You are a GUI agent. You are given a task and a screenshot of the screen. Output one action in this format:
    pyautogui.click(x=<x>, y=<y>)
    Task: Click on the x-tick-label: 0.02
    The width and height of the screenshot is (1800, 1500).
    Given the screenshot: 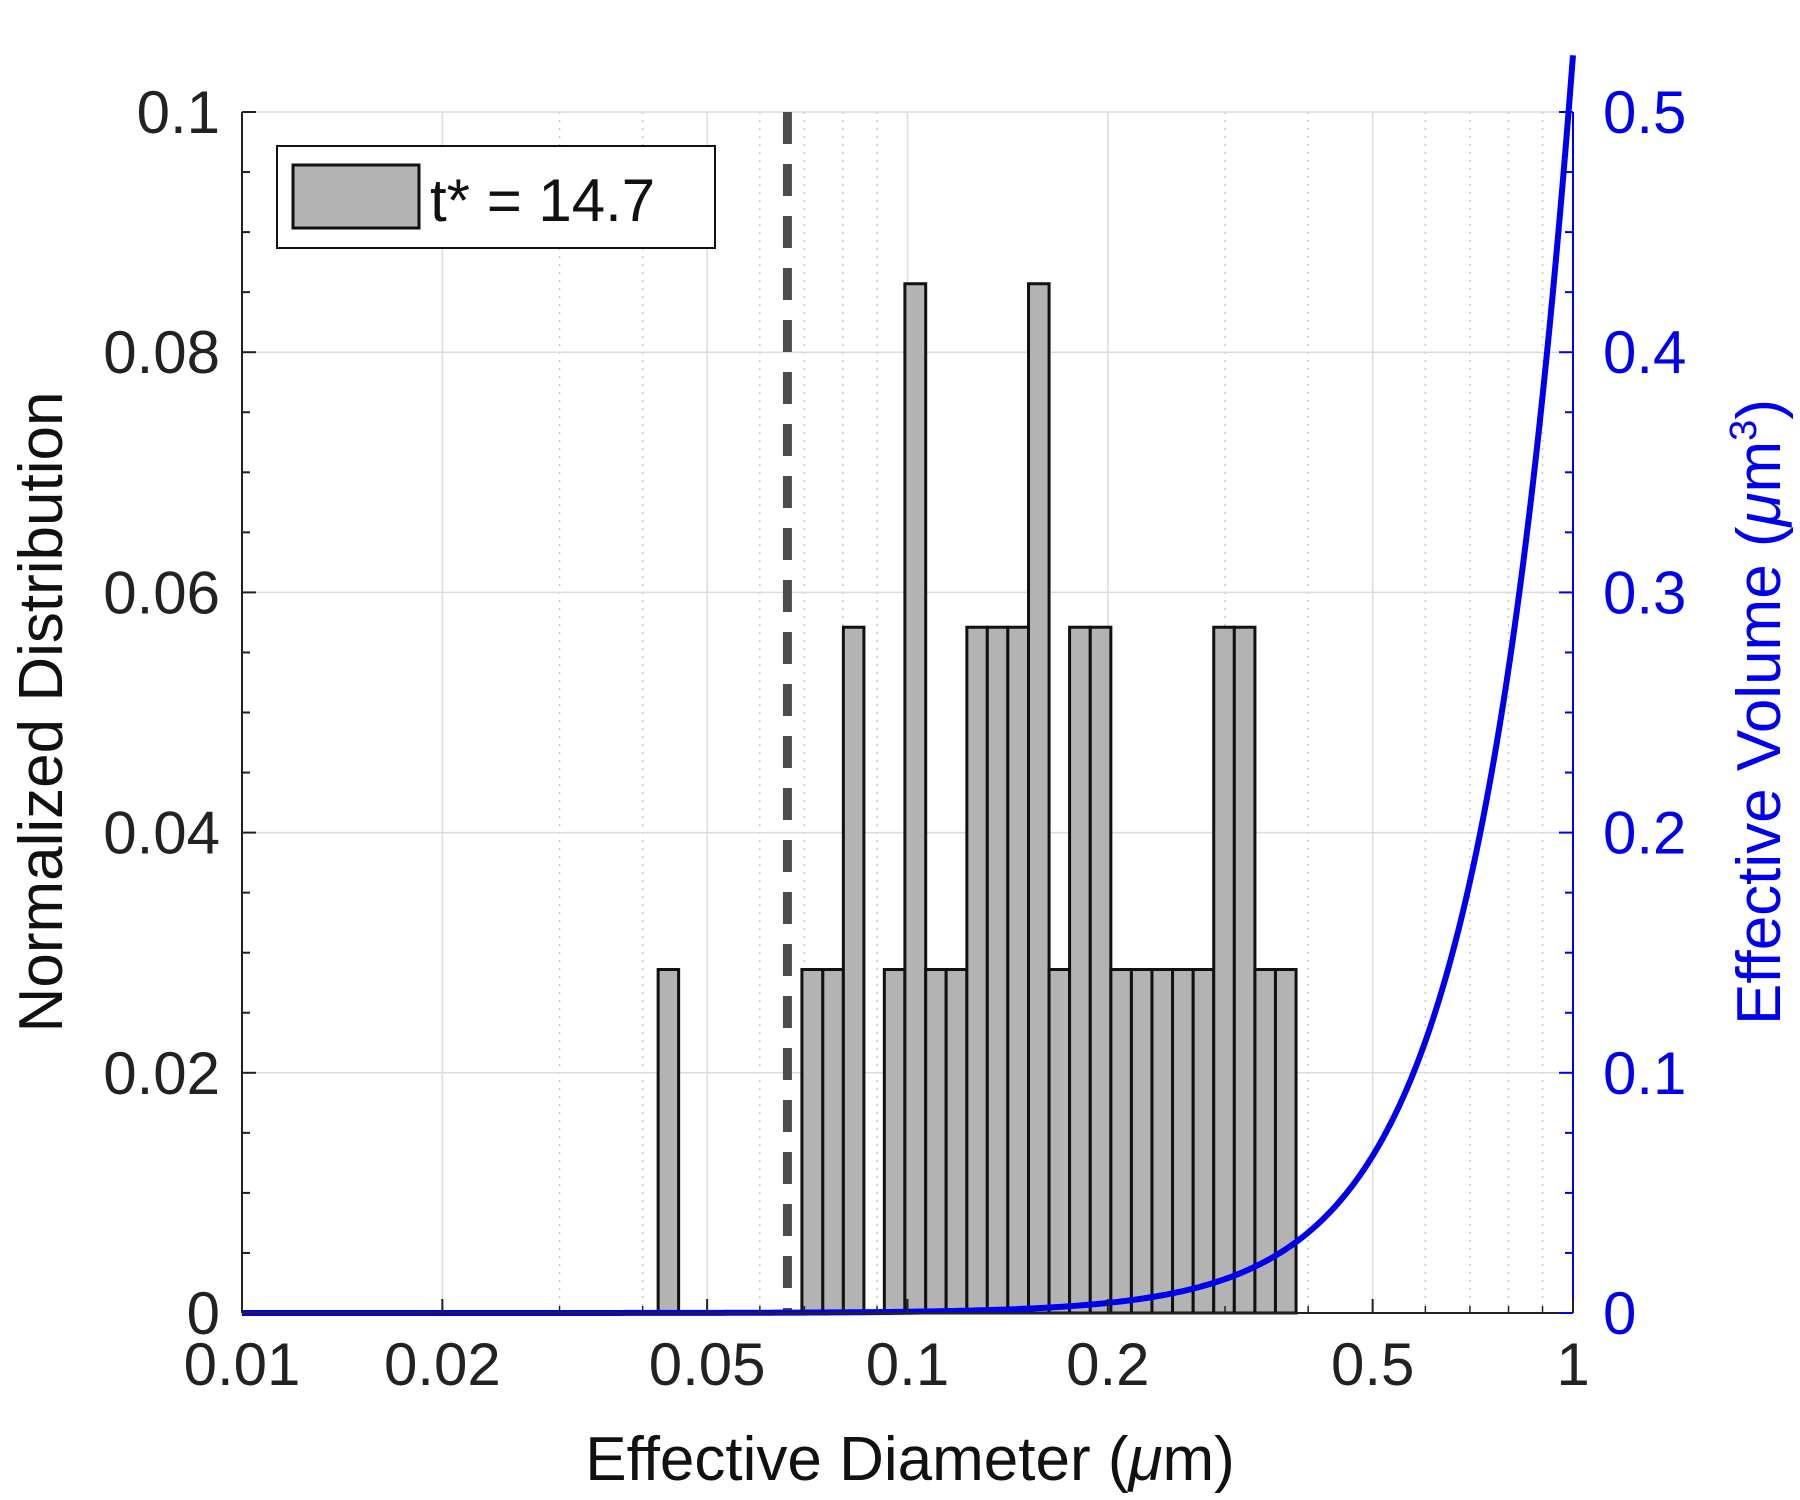 What is the action you would take?
    pyautogui.click(x=442, y=1364)
    